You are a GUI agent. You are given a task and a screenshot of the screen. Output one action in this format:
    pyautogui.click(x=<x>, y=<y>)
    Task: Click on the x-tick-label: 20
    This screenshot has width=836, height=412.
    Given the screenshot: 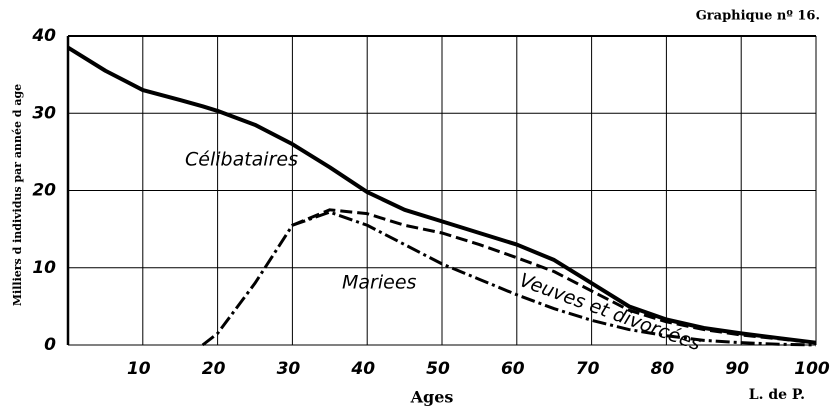 What is the action you would take?
    pyautogui.click(x=214, y=369)
    